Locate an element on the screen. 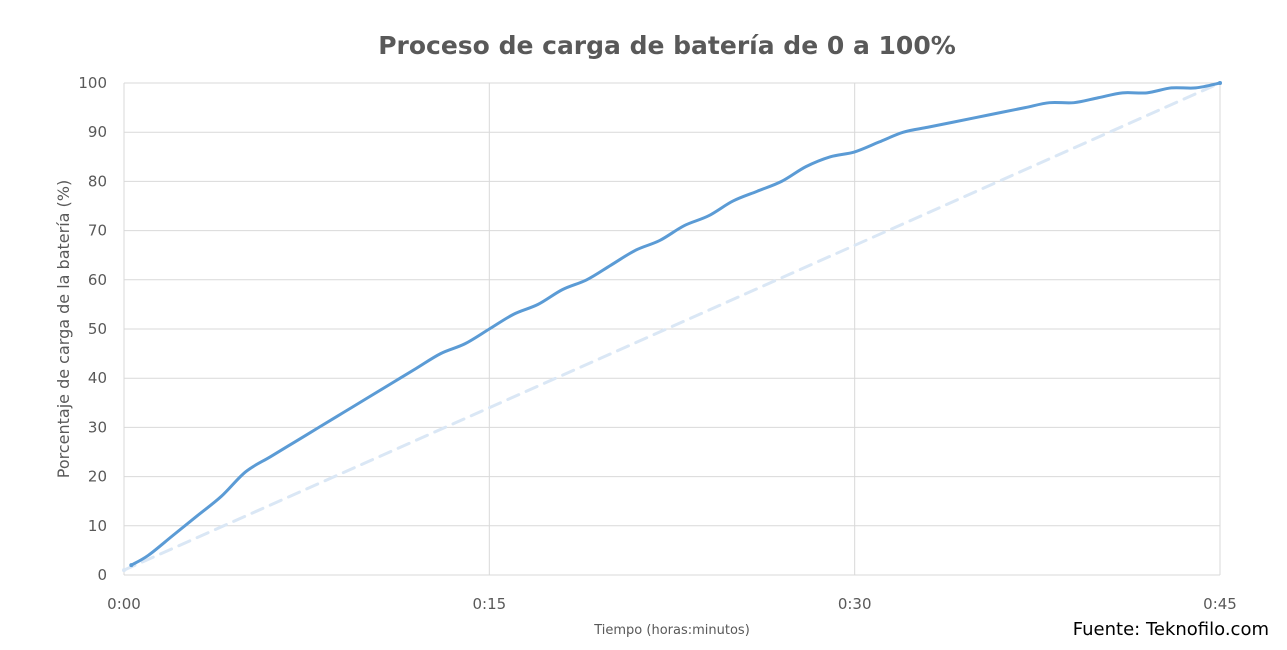 Image resolution: width=1287 pixels, height=650 pixels. y-tick-label: 40 is located at coordinates (97, 378).